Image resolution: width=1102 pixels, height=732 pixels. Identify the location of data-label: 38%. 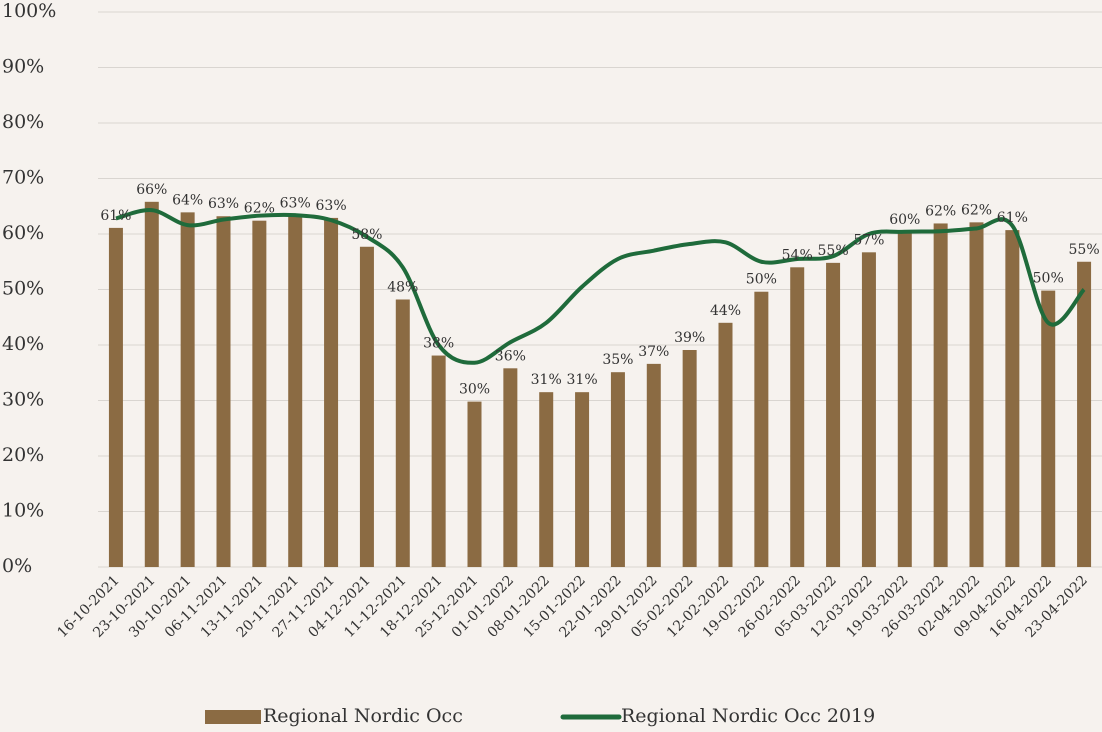
(438, 344).